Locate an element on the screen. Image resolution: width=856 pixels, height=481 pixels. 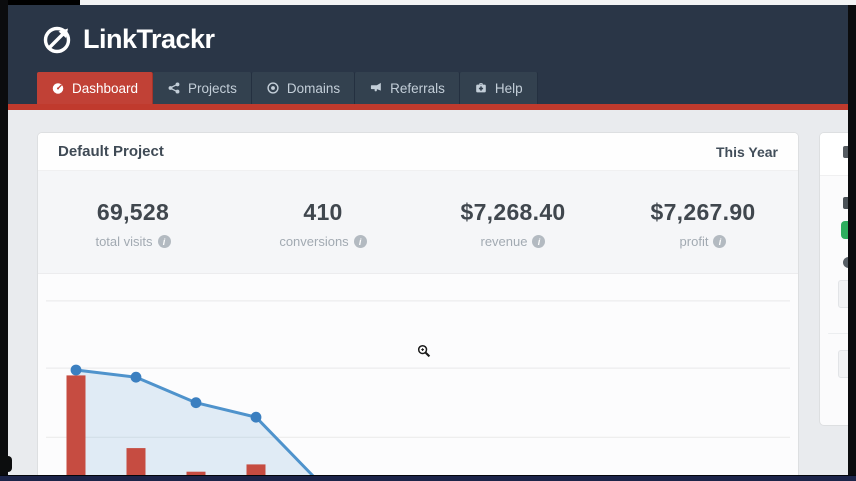
main-nav: Dashboard Projects Domains is located at coordinates (287, 88).